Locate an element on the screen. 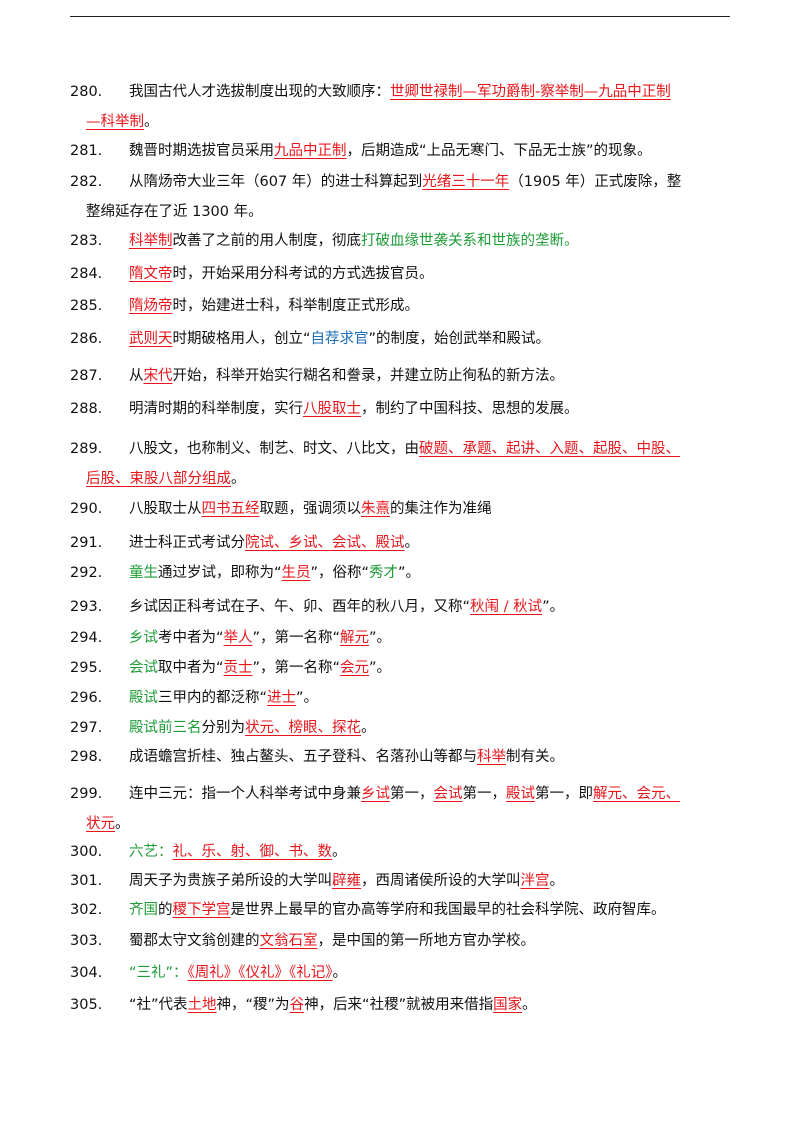  item-text: ，后期造成“上品无寒门、下品无士族”的现象。 is located at coordinates (499, 151).